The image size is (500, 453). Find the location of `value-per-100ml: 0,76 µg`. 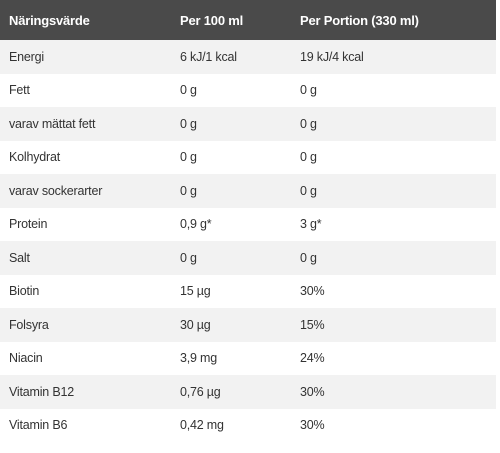

value-per-100ml: 0,76 µg is located at coordinates (200, 391).